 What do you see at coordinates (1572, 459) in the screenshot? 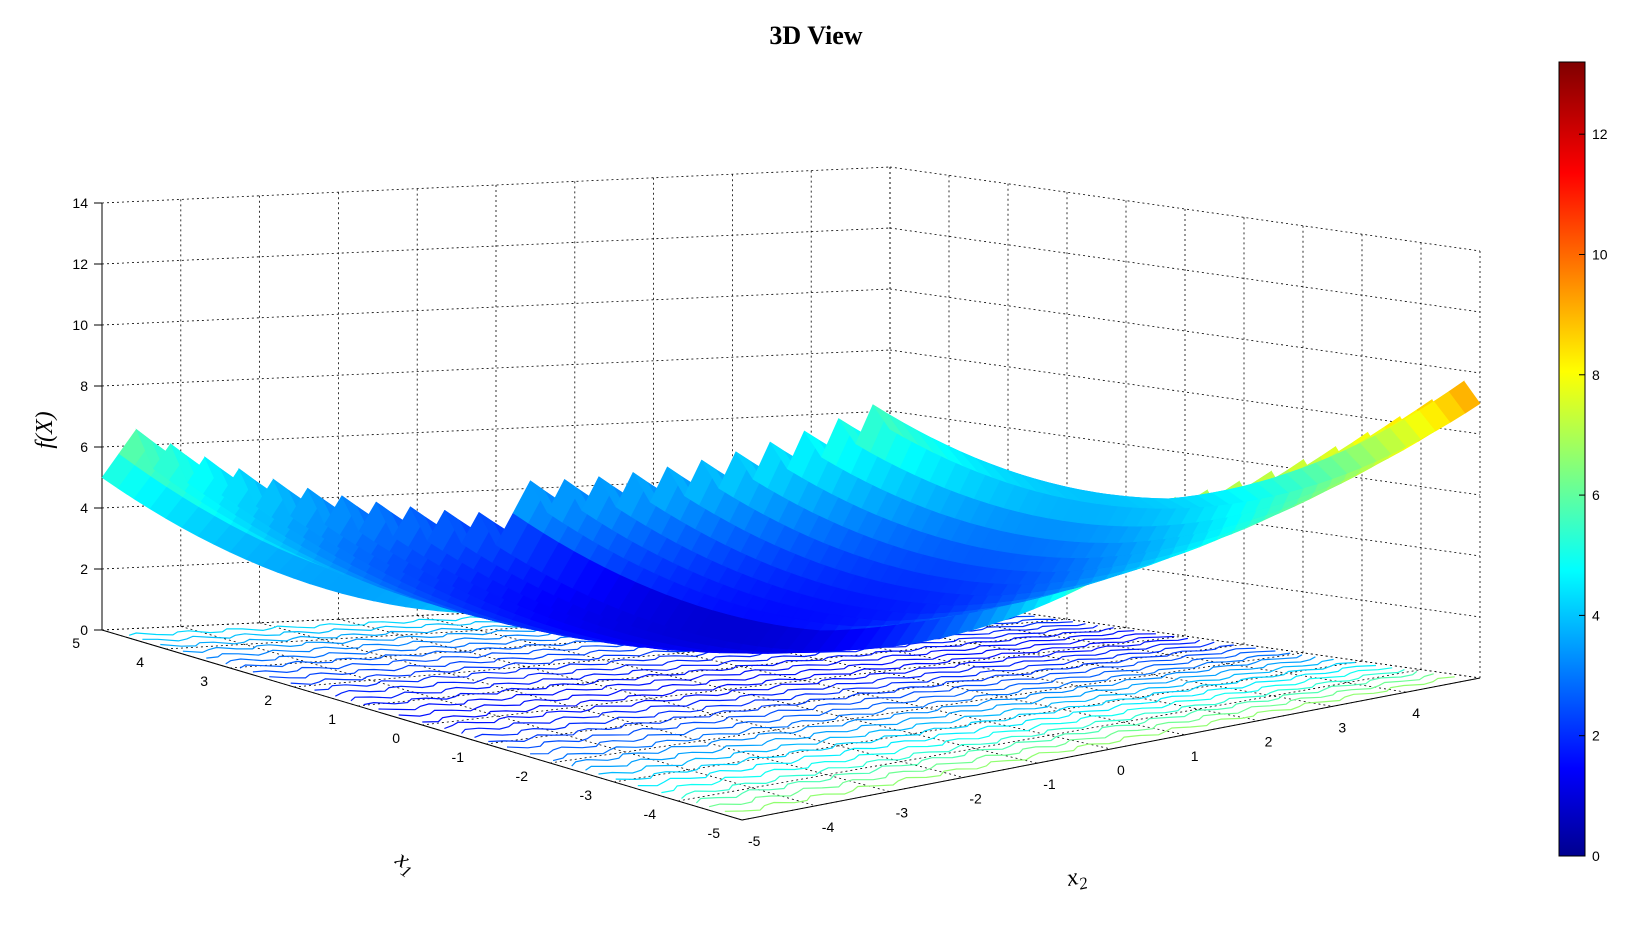
I see `colorbar` at bounding box center [1572, 459].